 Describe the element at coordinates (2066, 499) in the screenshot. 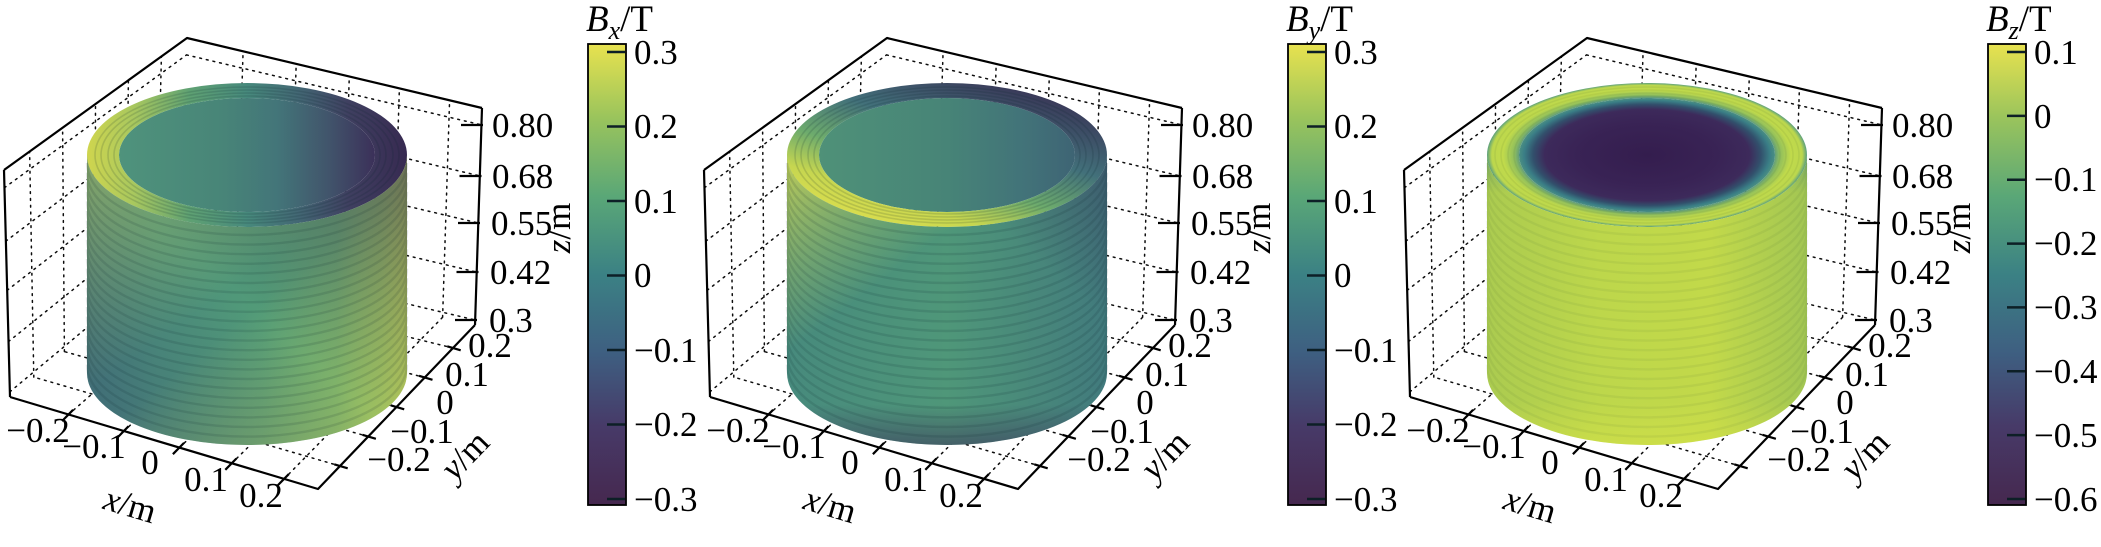

I see `svg-text: −0.6` at that location.